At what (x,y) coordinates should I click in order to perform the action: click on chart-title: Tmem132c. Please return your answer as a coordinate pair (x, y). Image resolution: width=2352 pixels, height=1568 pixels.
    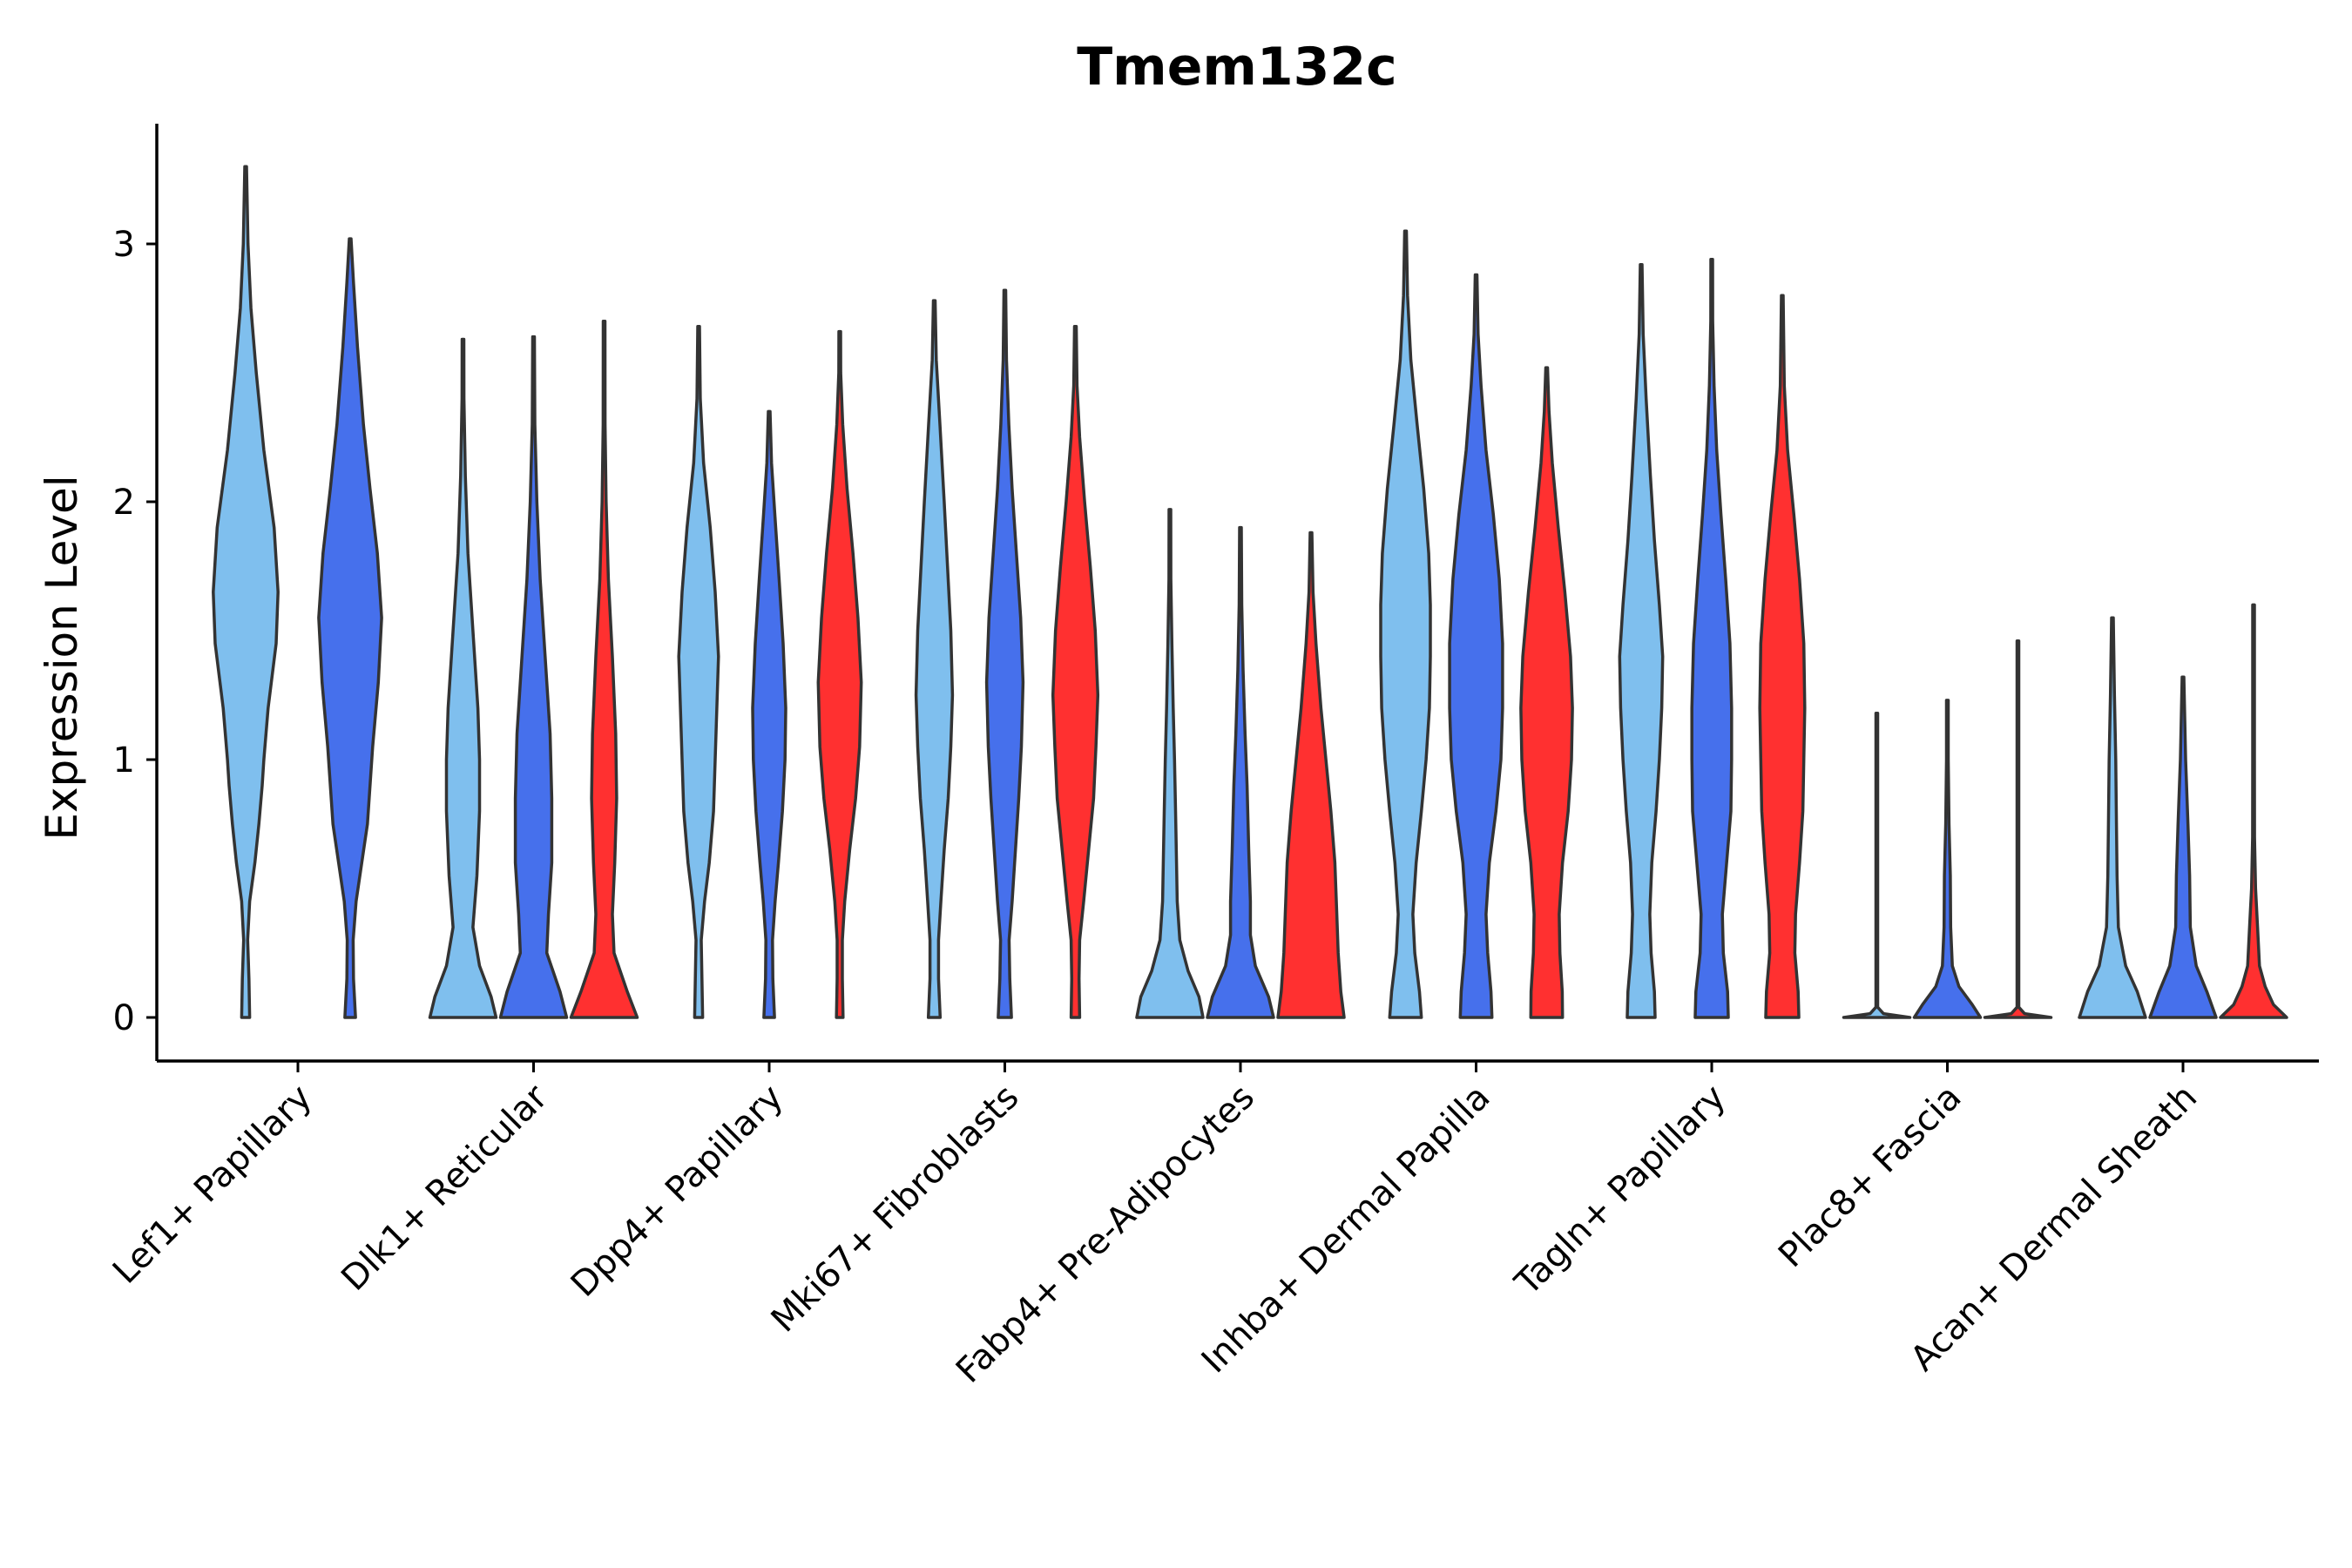
    Looking at the image, I should click on (1236, 67).